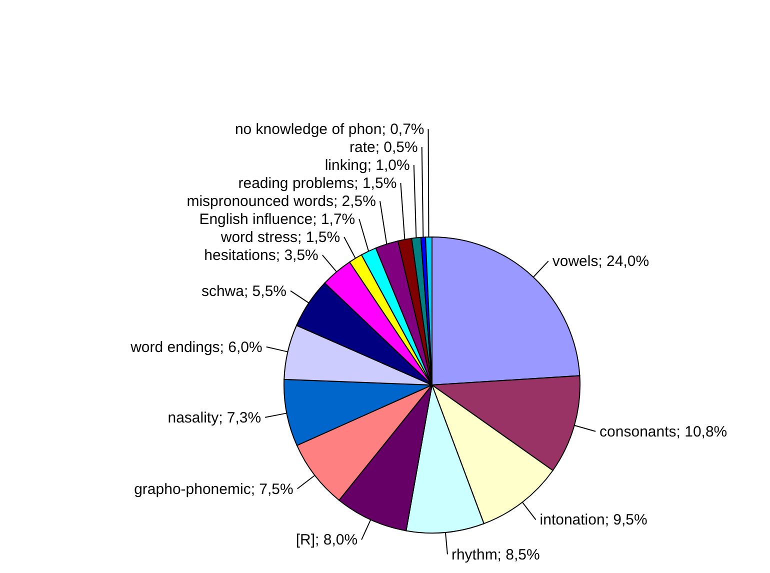  Describe the element at coordinates (261, 255) in the screenshot. I see `slice-label: hesitations; 3,5%` at that location.